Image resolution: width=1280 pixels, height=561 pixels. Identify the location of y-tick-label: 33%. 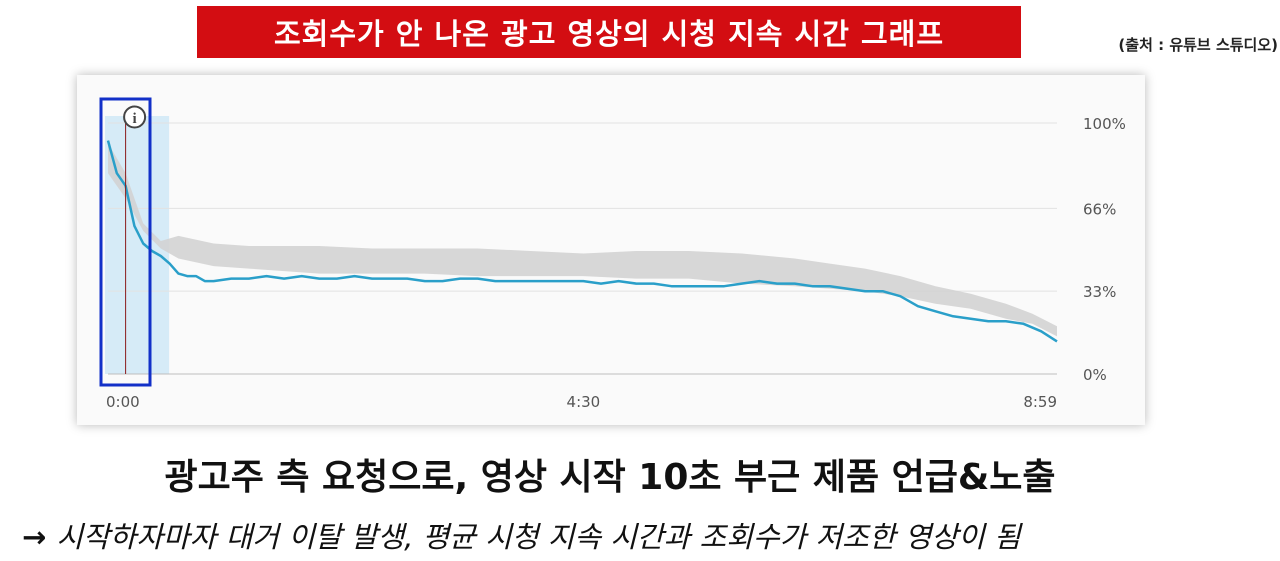
(1099, 292).